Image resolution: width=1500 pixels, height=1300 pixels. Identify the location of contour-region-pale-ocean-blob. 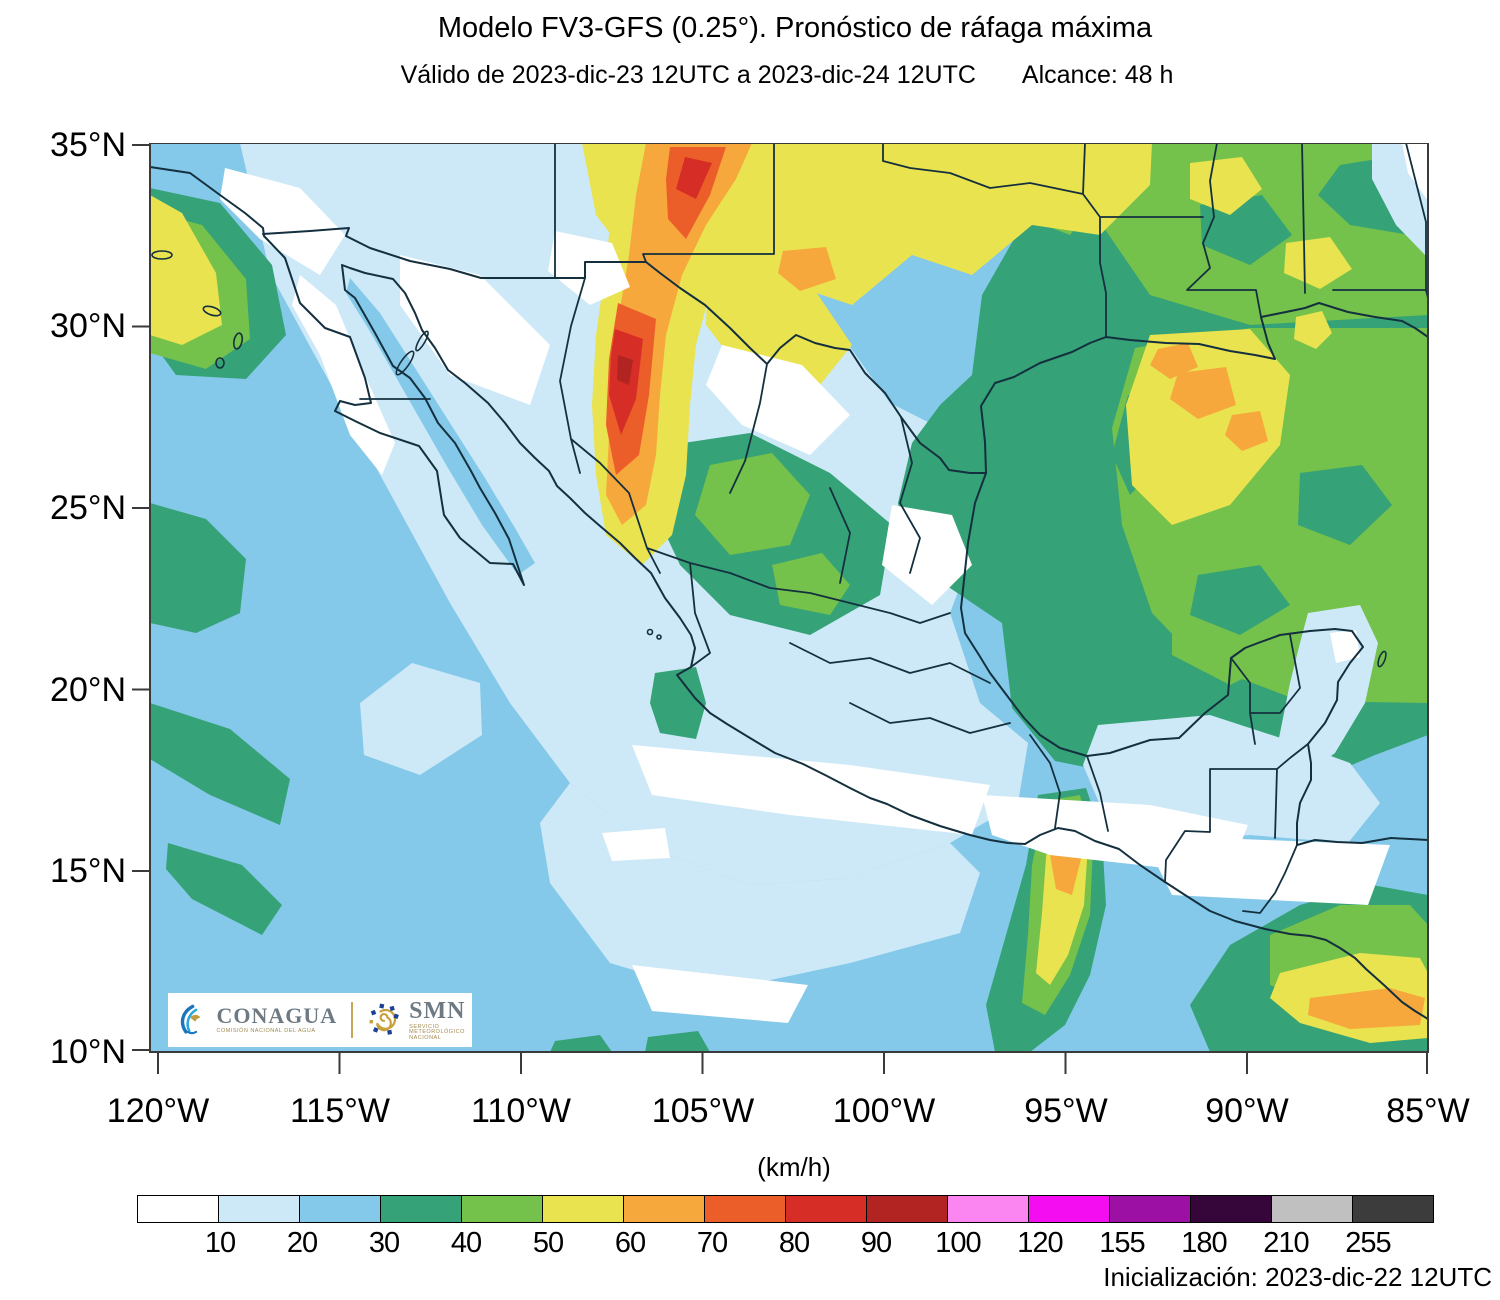
(421, 719).